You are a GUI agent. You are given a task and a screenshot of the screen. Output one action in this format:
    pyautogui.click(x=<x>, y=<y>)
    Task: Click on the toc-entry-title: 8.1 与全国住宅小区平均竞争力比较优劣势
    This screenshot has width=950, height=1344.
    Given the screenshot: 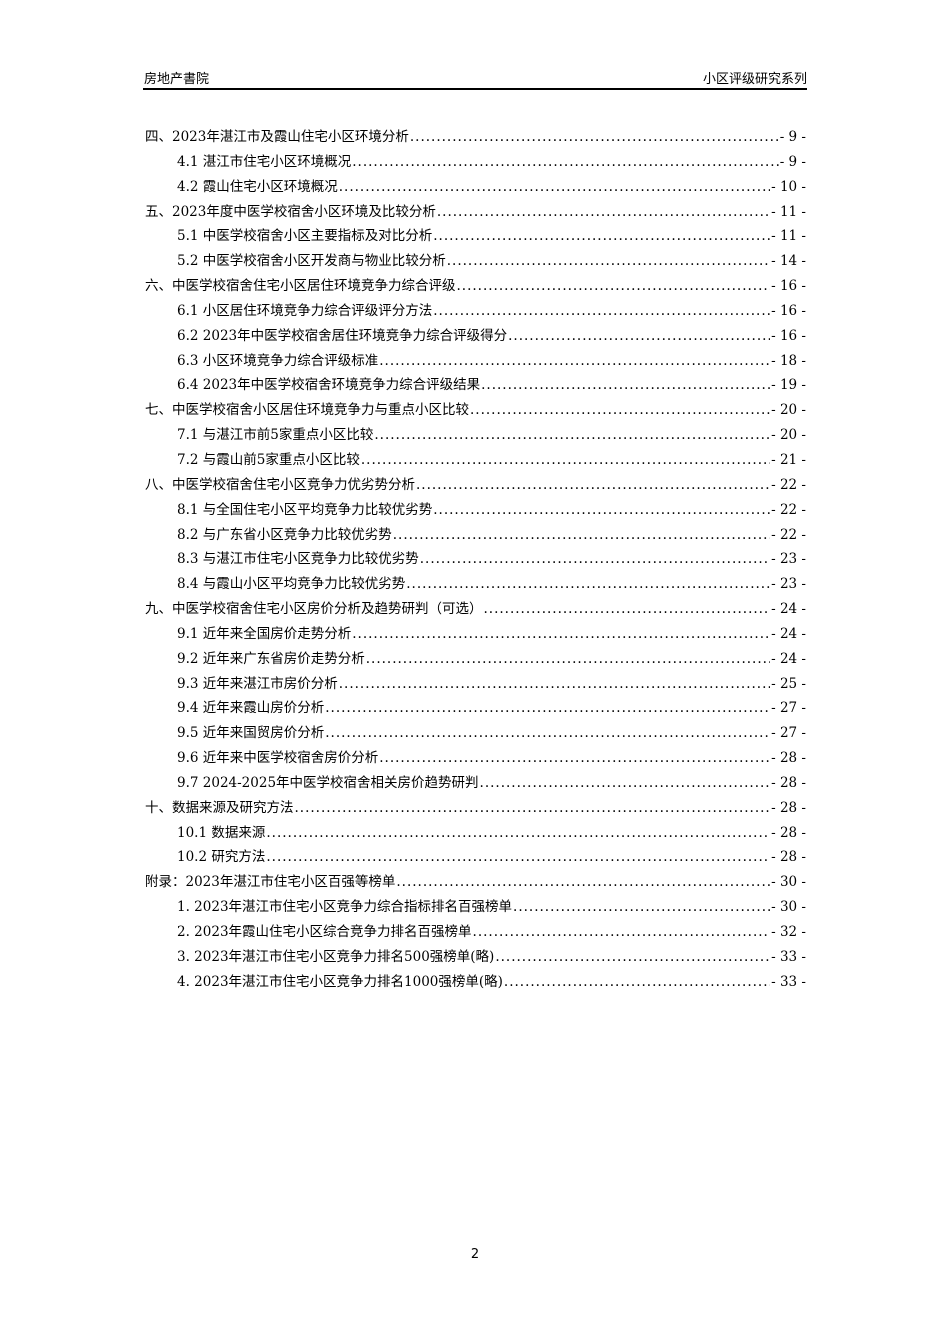 What is the action you would take?
    pyautogui.click(x=305, y=509)
    